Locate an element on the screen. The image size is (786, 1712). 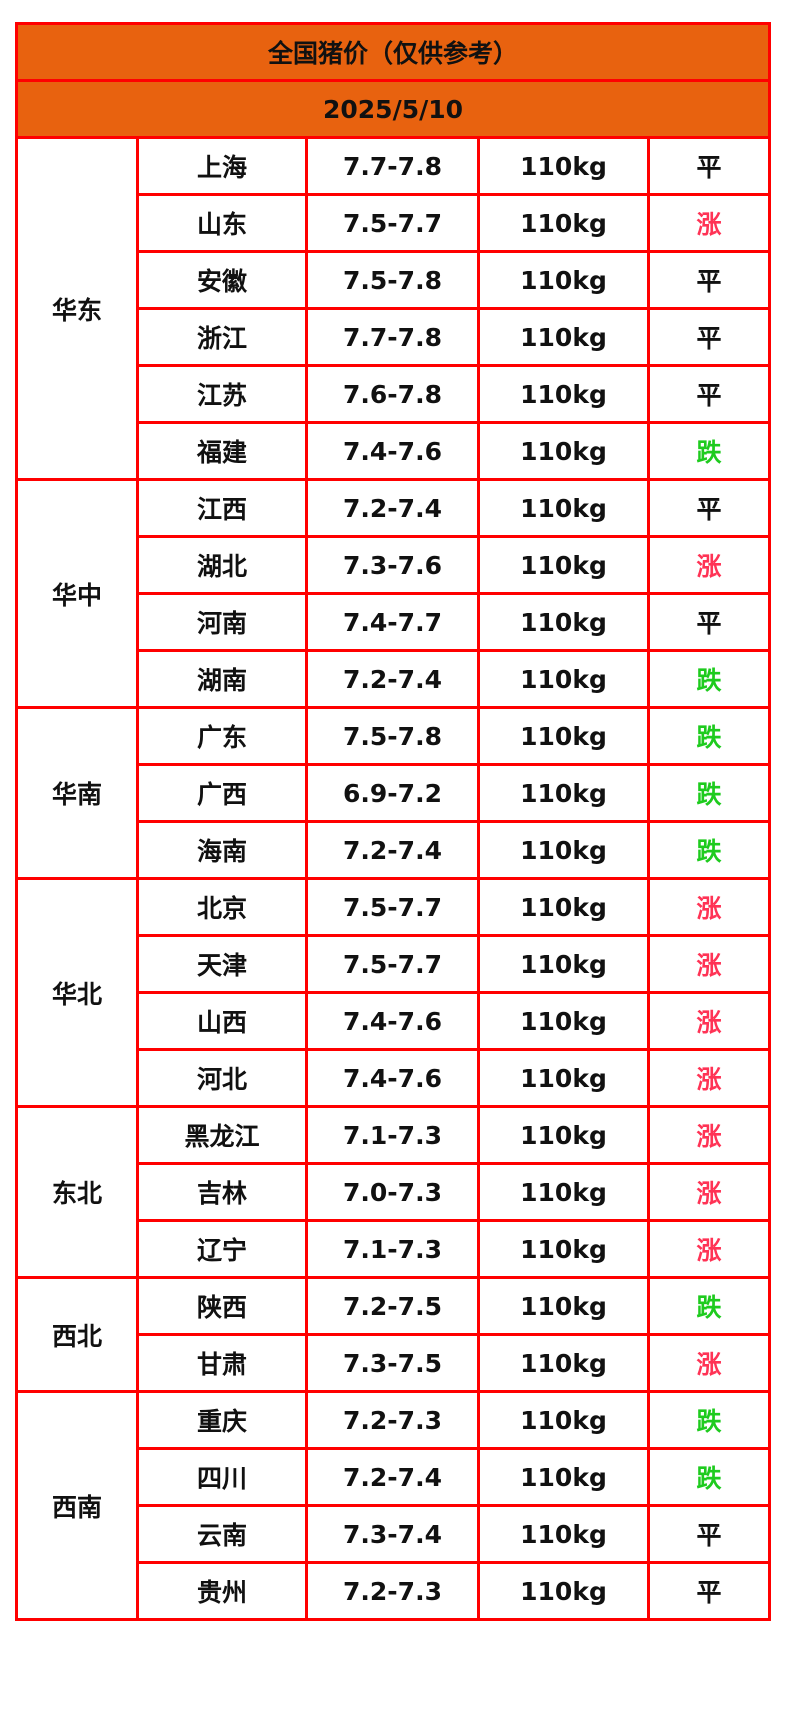
table-row: 西北 陕西 7.2-7.5 110kg 跌 is located at coordinates (393, 1334).